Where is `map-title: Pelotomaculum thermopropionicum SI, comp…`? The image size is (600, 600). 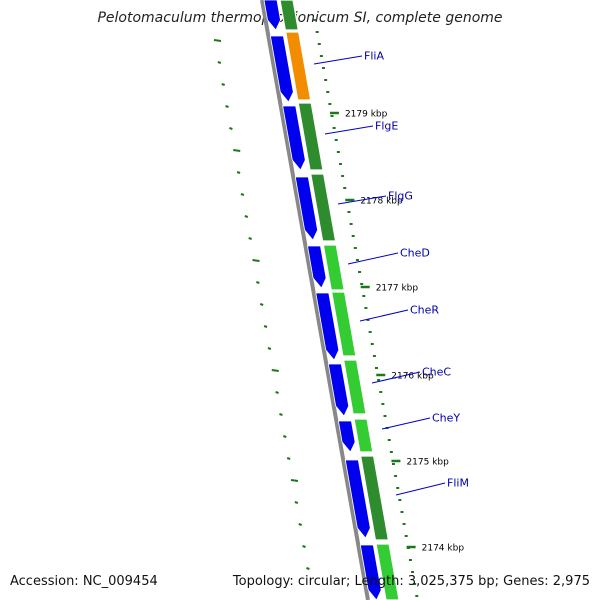
map-title: Pelotomaculum thermopropionicum SI, comp… is located at coordinates (300, 18).